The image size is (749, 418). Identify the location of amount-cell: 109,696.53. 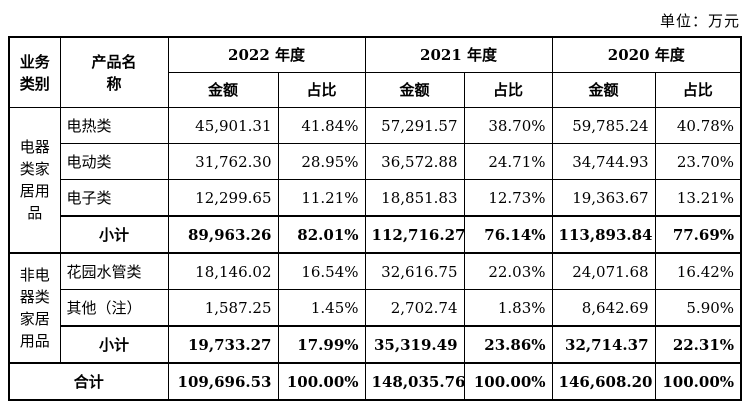
(223, 381).